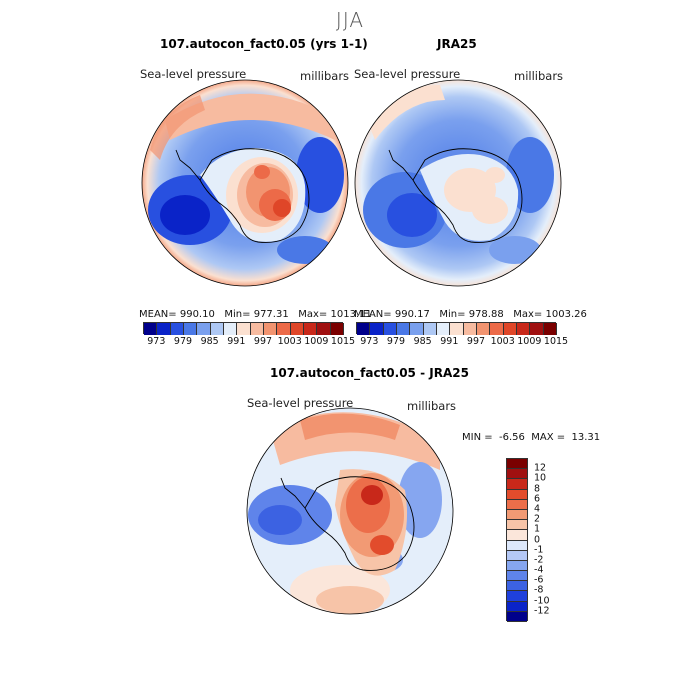 This screenshot has width=700, height=700. Describe the element at coordinates (197, 314) in the screenshot. I see `panel1-mean-value: 990.10` at that location.